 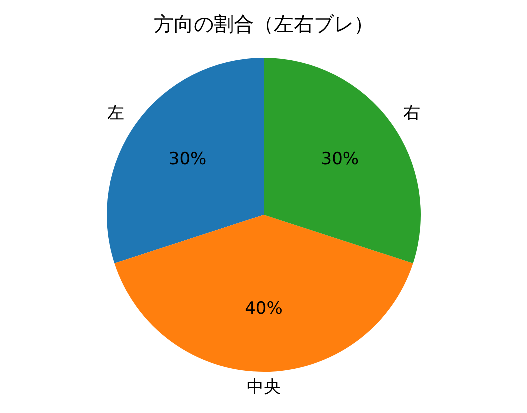 I want to click on slice-label: 中央, so click(x=264, y=388).